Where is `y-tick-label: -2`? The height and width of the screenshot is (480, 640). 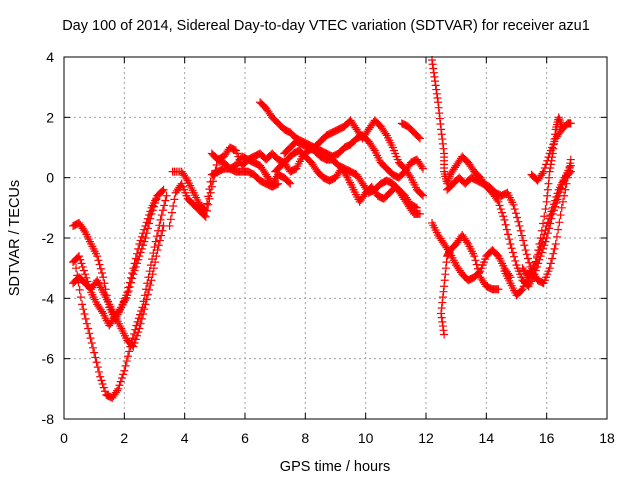 y-tick-label: -2 is located at coordinates (48, 238).